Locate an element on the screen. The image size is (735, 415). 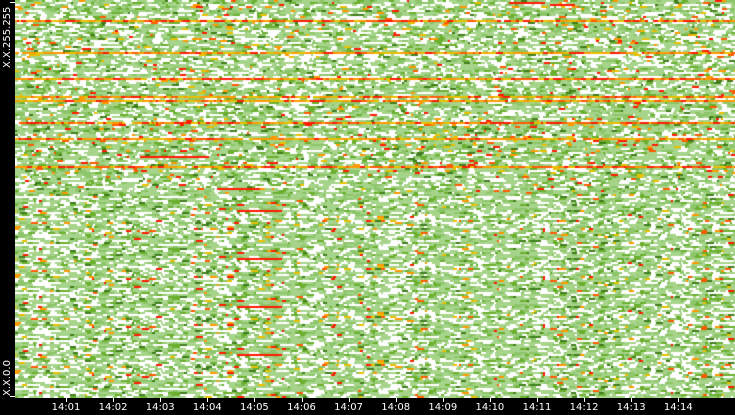
x-tick-label: 14:02 is located at coordinates (113, 407).